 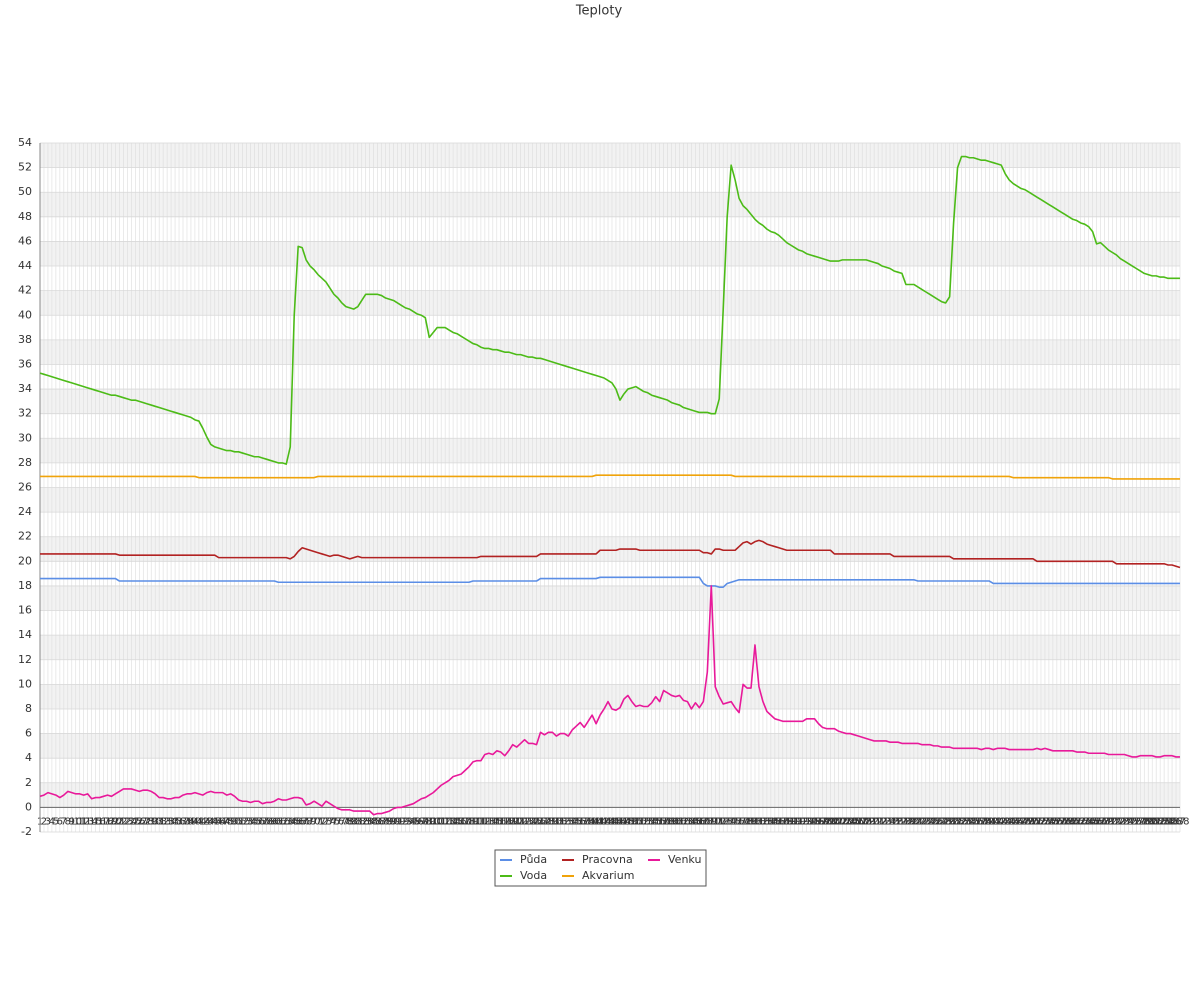 What do you see at coordinates (1048, 821) in the screenshot?
I see `x-tick-label: 255` at bounding box center [1048, 821].